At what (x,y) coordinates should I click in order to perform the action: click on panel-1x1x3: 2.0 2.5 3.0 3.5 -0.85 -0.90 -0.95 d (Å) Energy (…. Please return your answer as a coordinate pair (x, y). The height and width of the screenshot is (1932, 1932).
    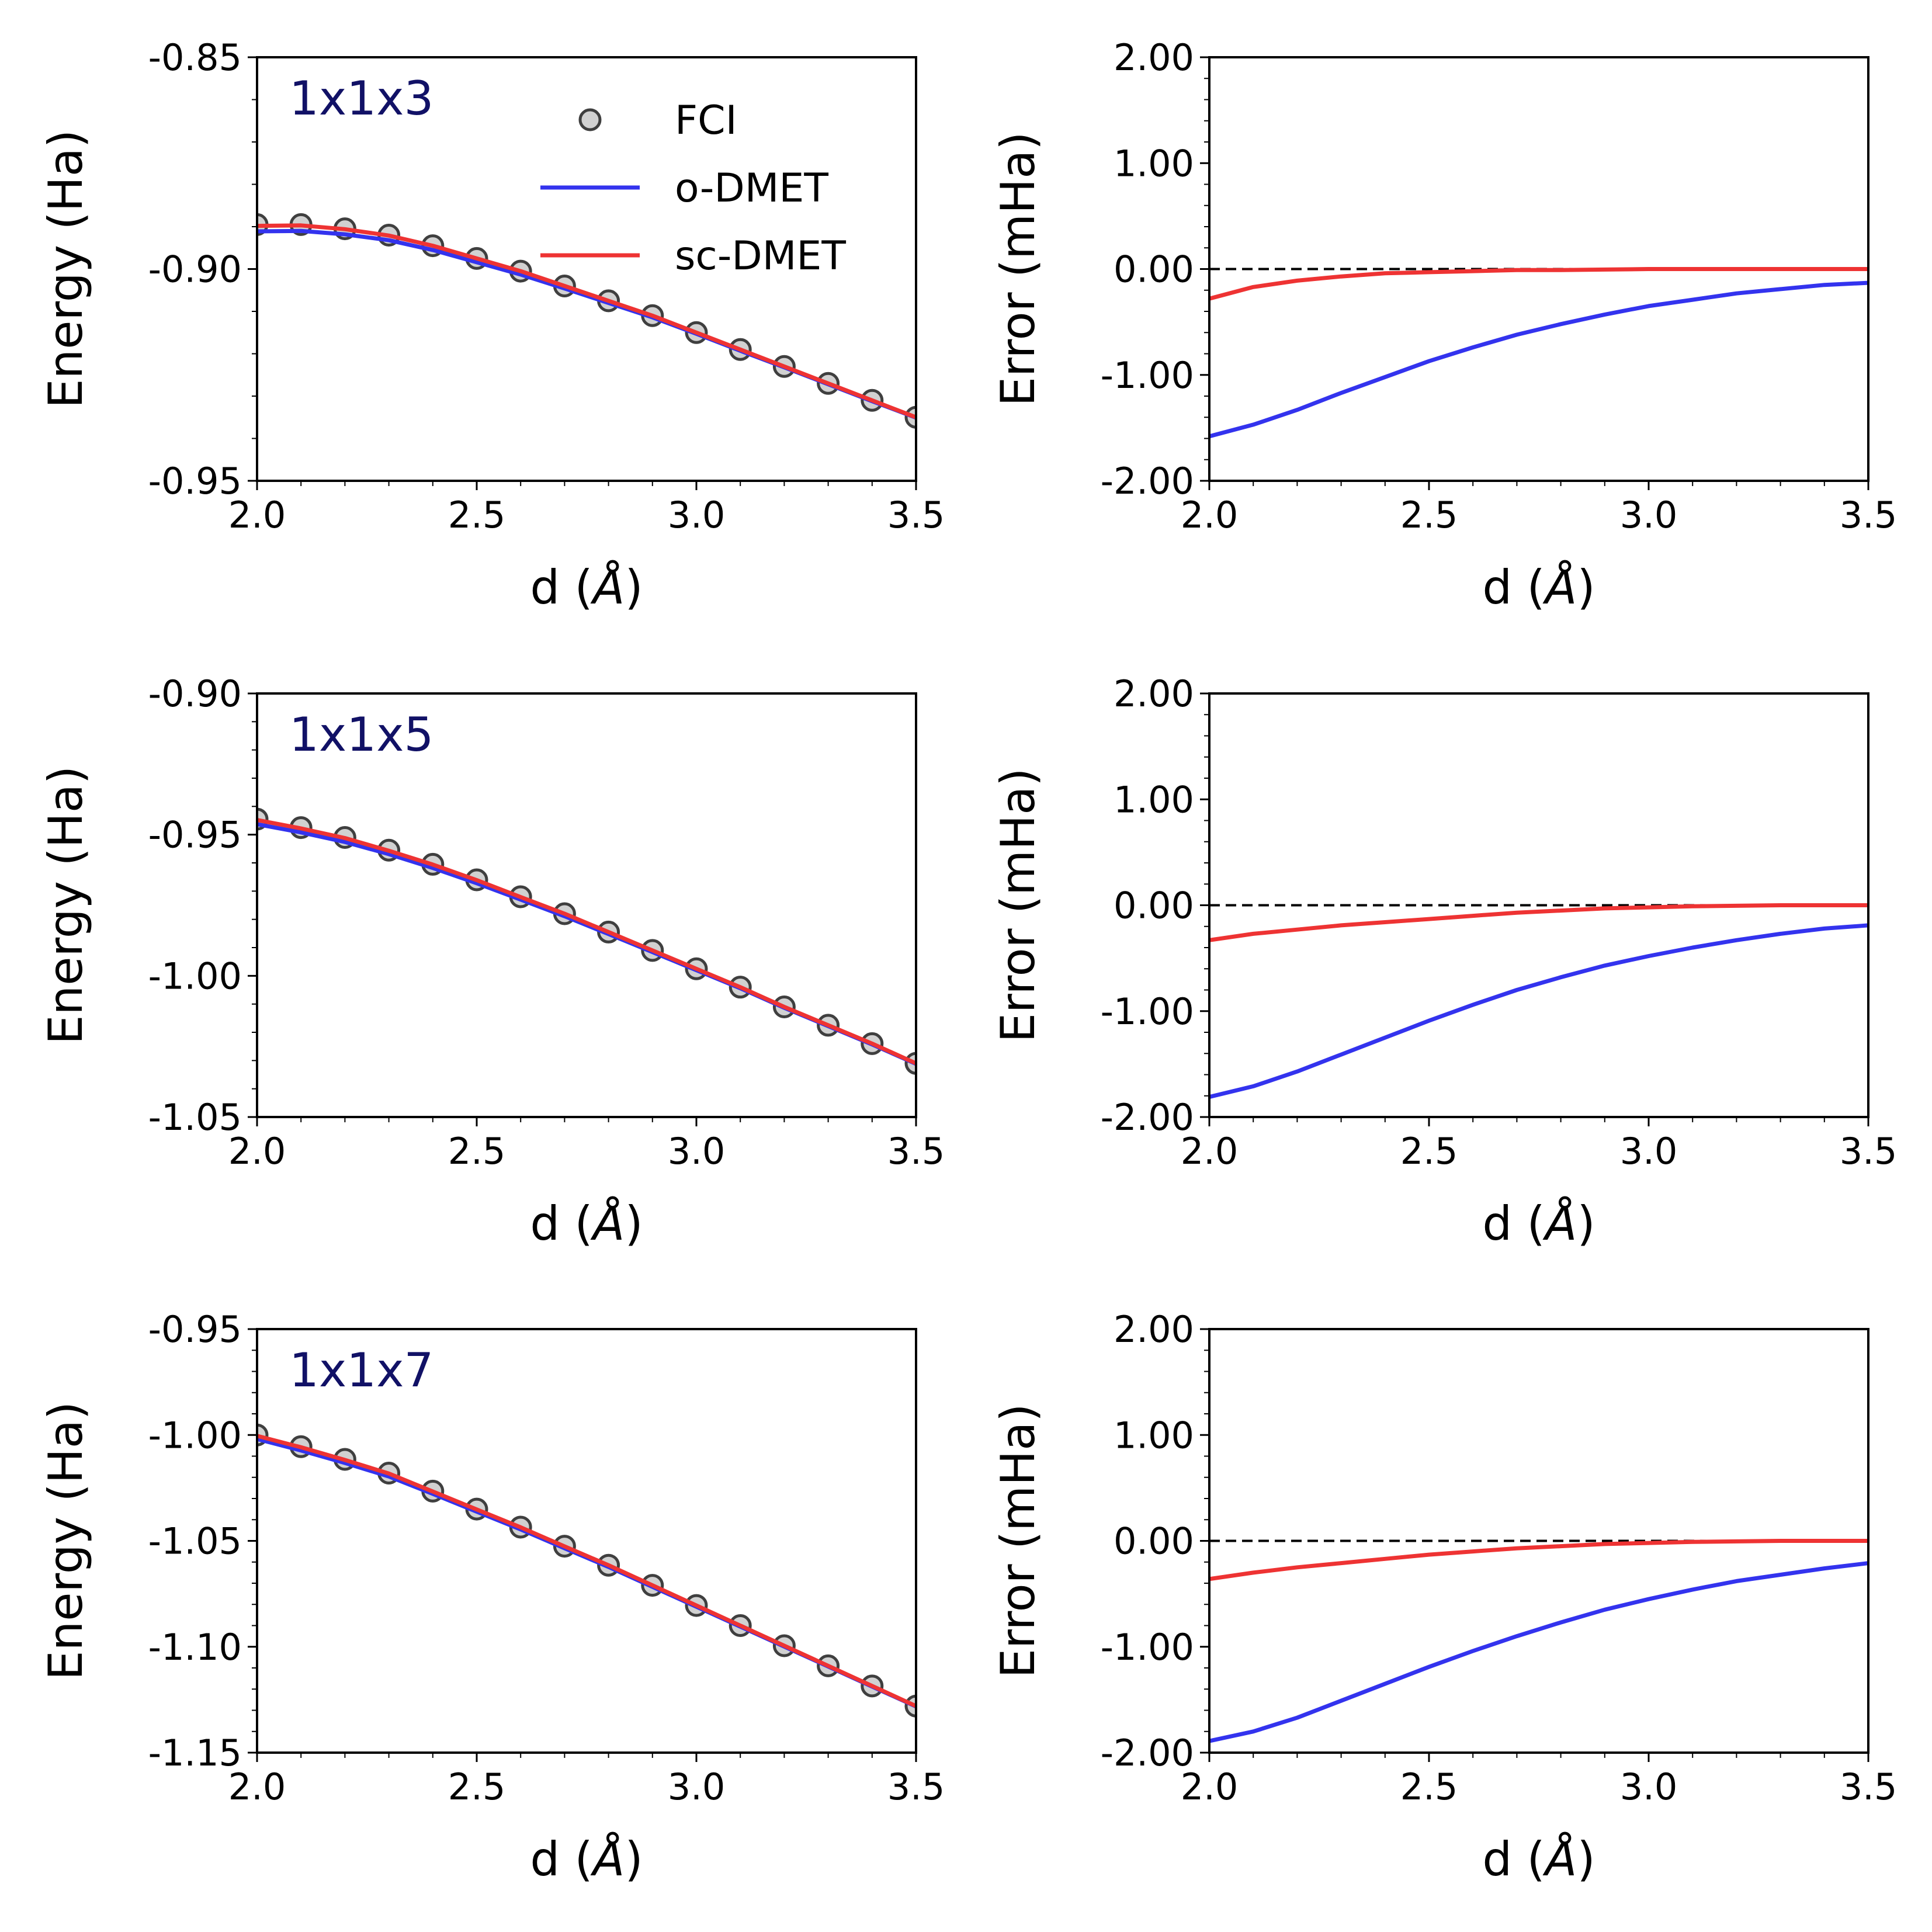
    Looking at the image, I should click on (492, 325).